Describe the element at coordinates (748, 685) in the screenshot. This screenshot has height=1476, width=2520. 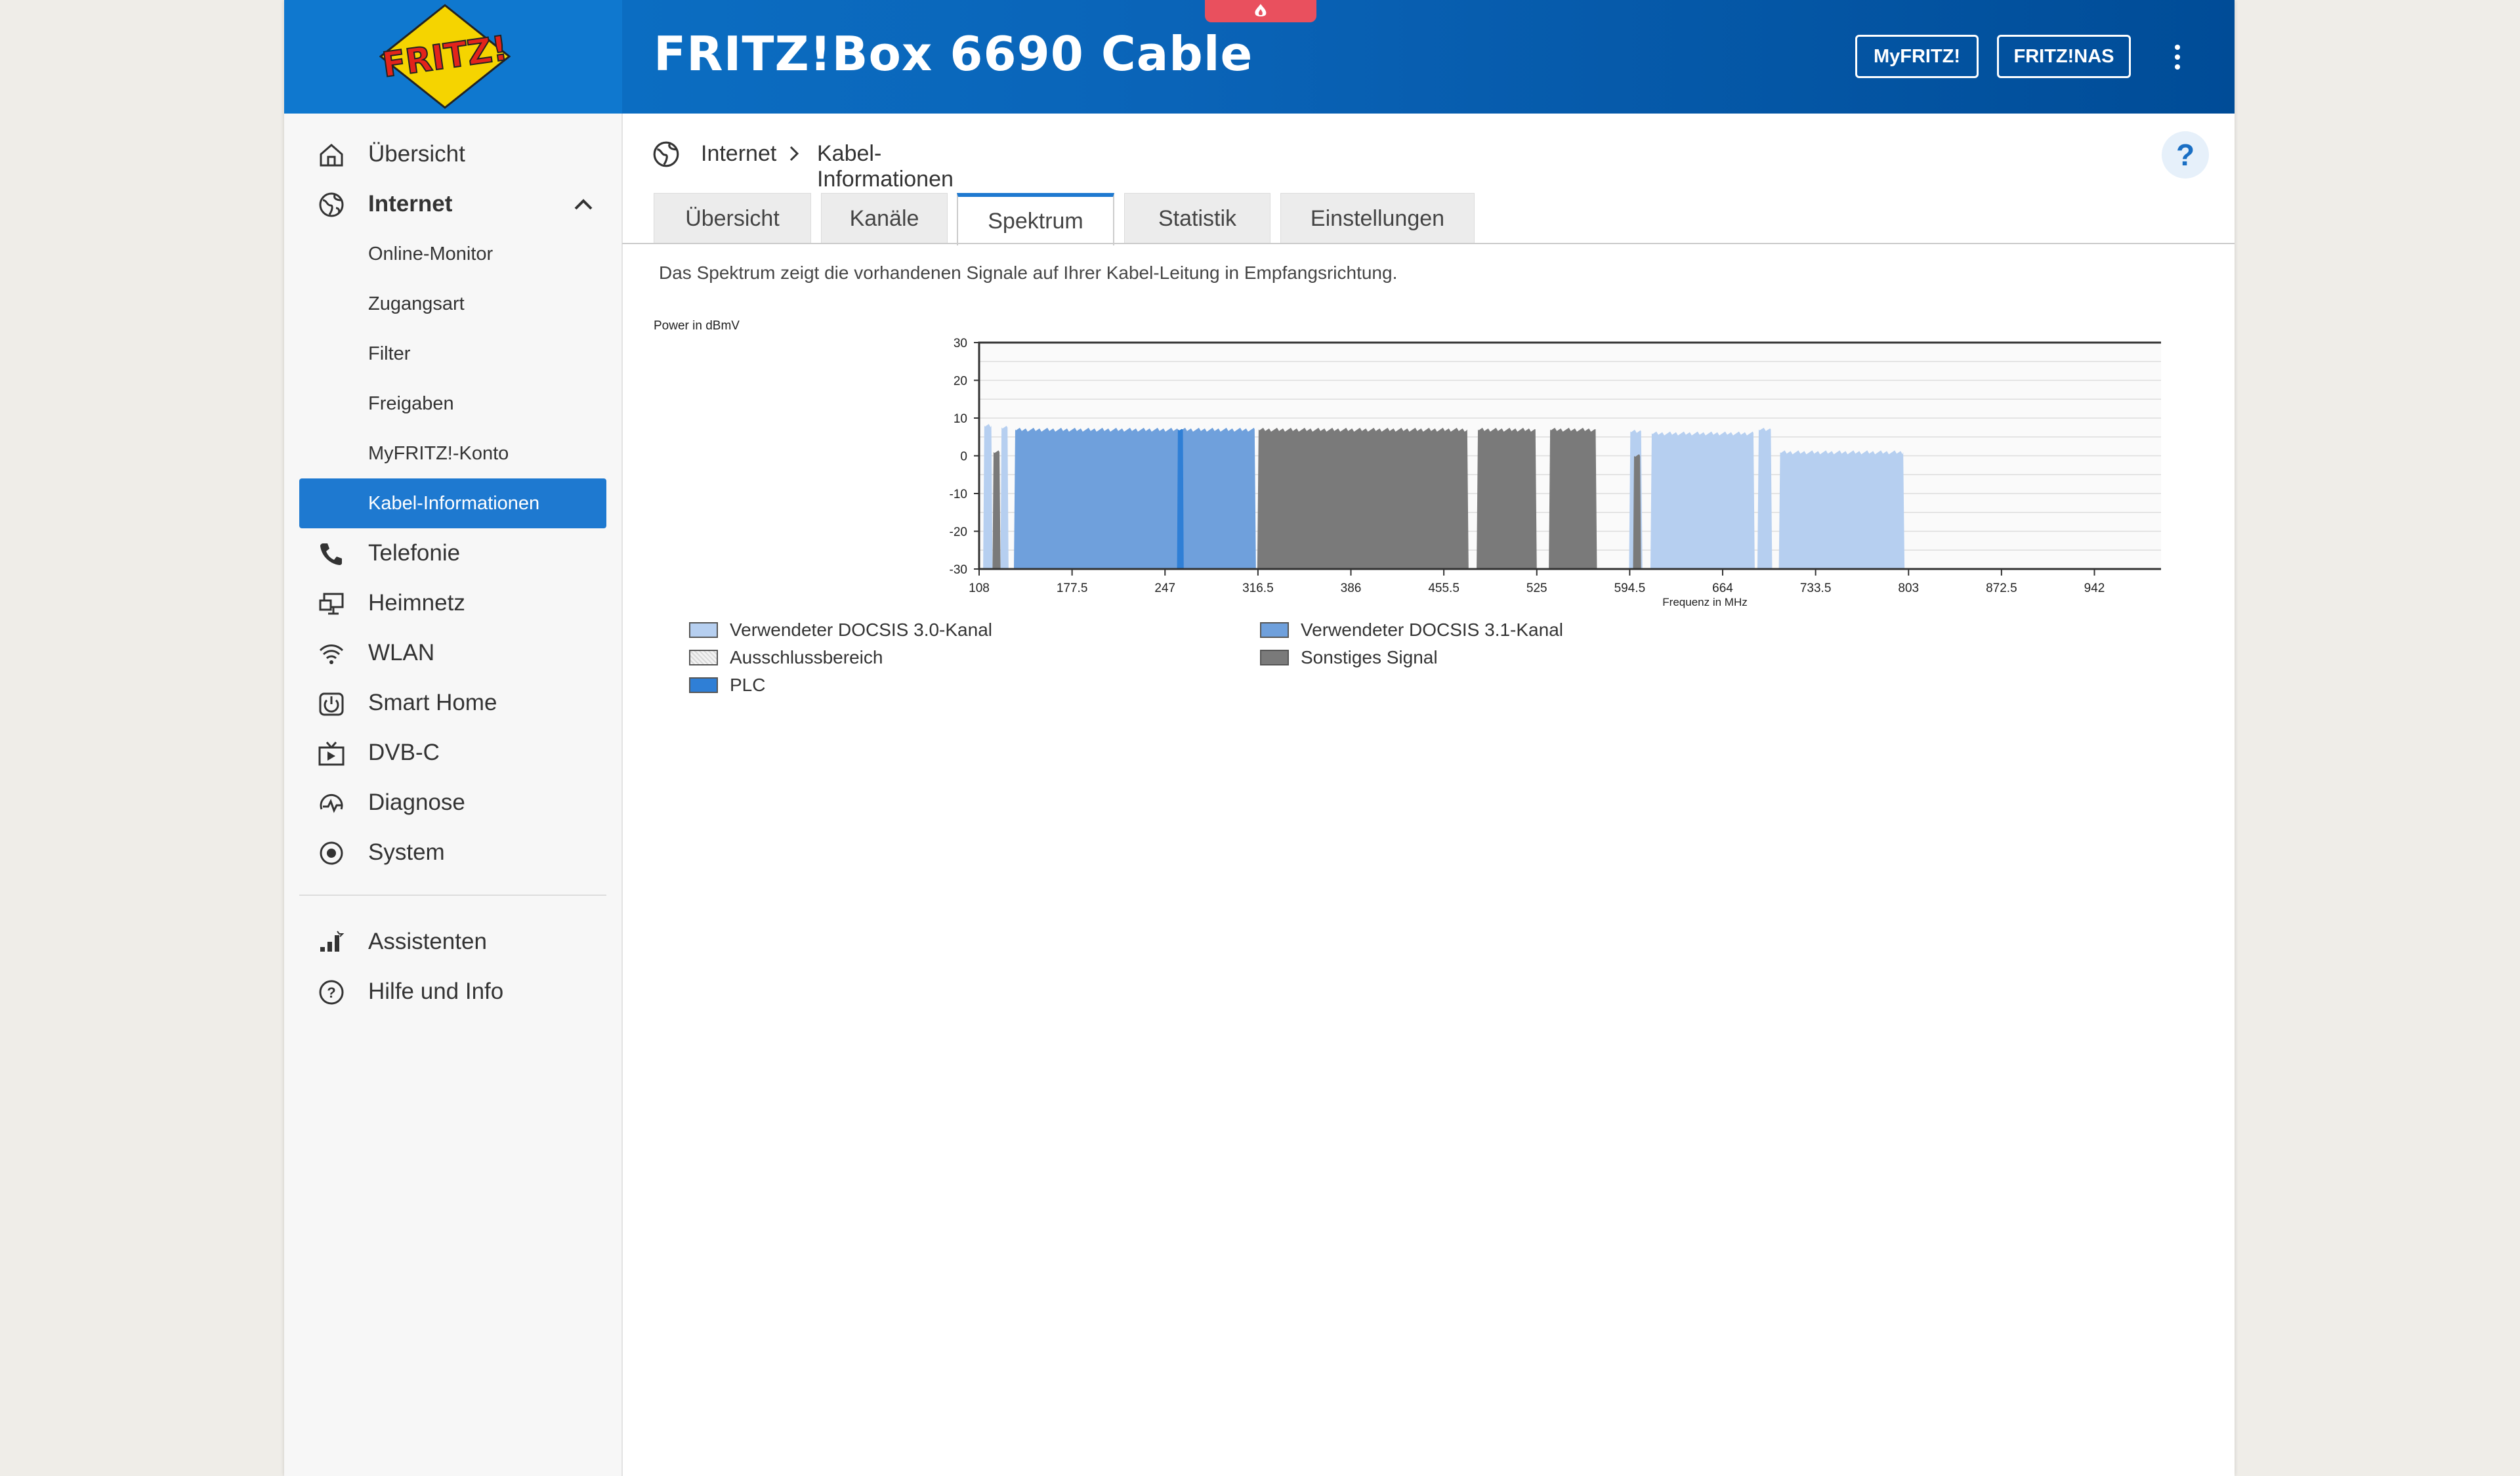
I see `legend-label: PLC` at that location.